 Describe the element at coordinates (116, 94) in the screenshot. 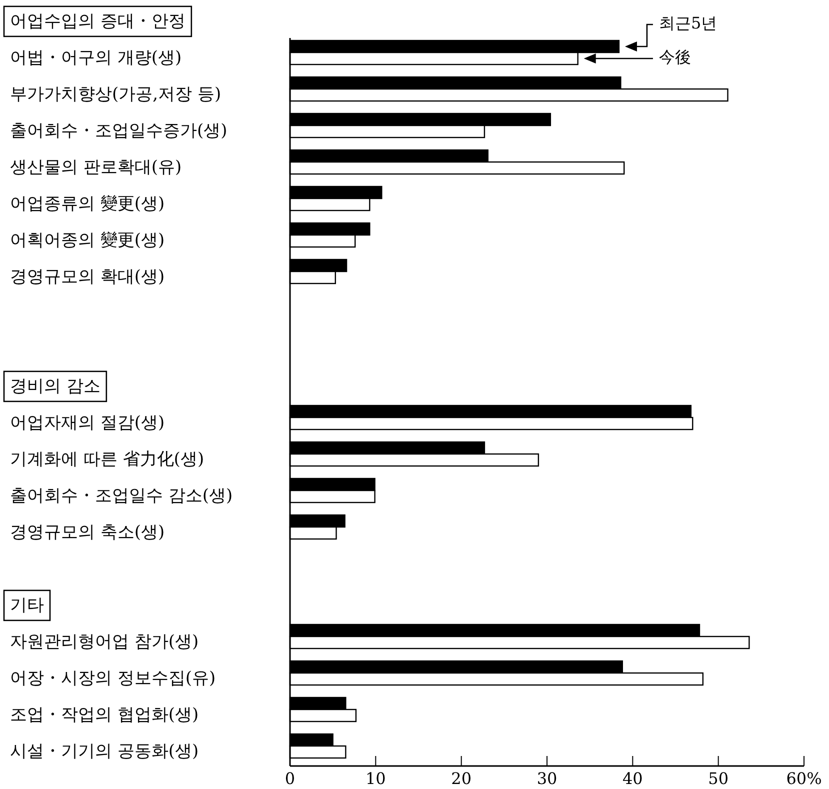

I see `y-tick-label: 부가가치향상(가공,저장 등)` at that location.